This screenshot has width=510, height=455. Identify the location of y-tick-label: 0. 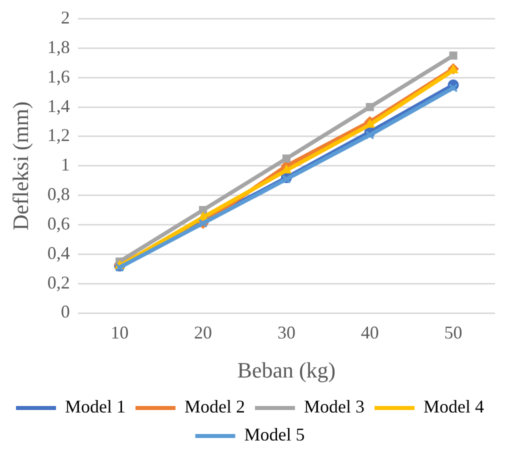
(65, 312).